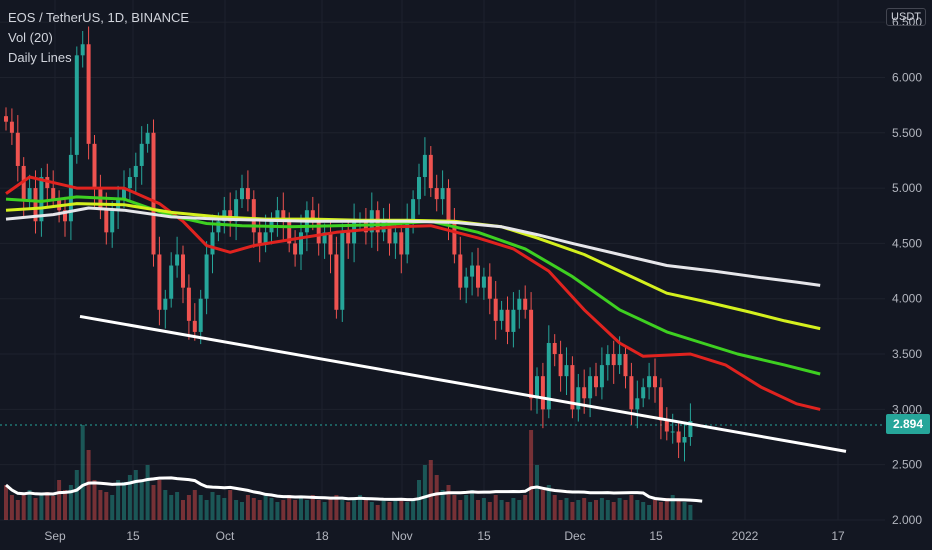  Describe the element at coordinates (30, 37) in the screenshot. I see `volume-indicator-label: Vol (20)` at that location.